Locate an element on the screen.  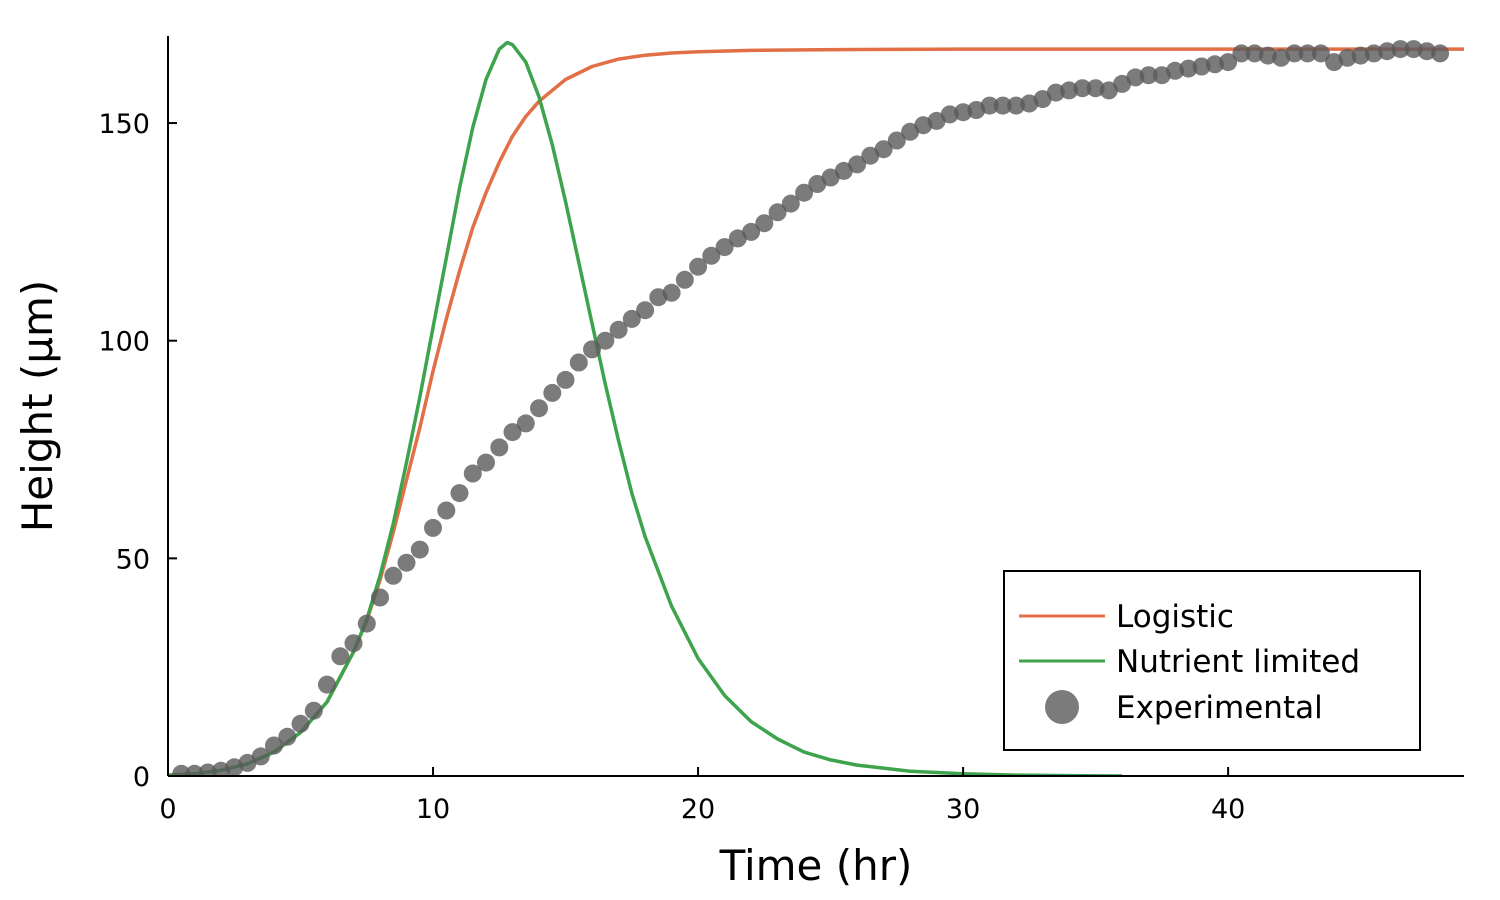
legend-label-nutrient-limited: Nutrient limited is located at coordinates (1238, 662).